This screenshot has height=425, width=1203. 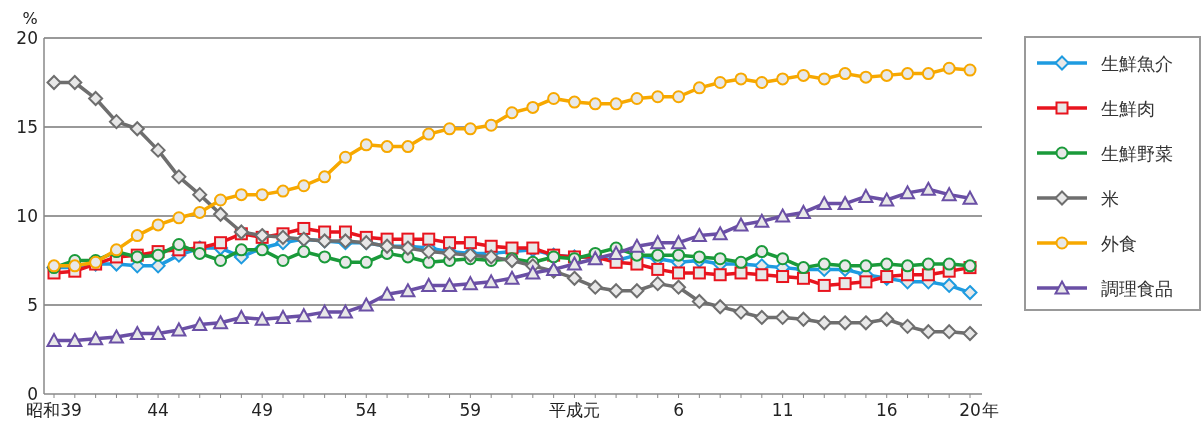 What do you see at coordinates (27, 216) in the screenshot?
I see `y-tick-label: 10` at bounding box center [27, 216].